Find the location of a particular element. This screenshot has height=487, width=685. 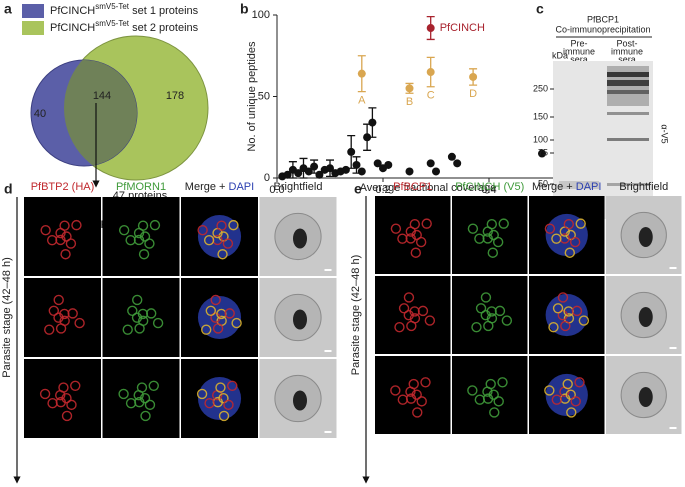

channel-header: PfCINCH (V5) is located at coordinates (489, 187).